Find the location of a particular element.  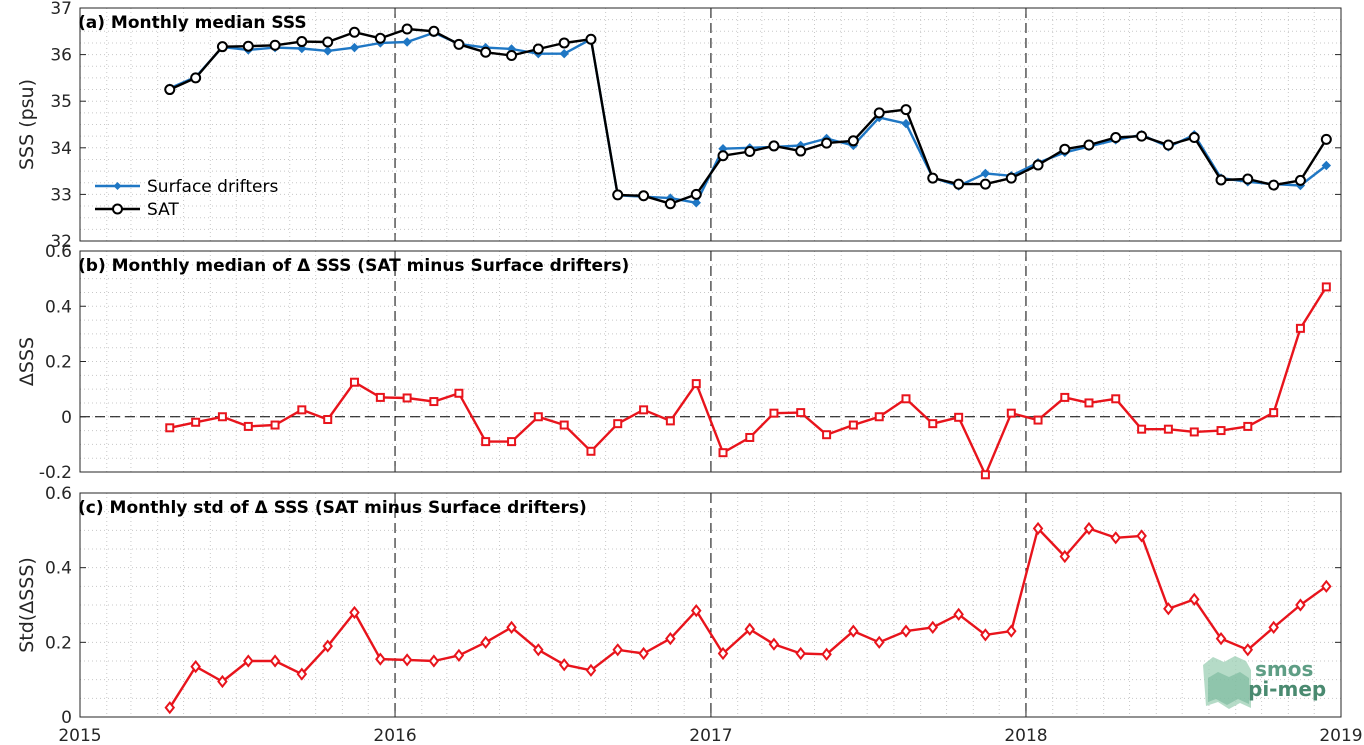

panel-title: (a) Monthly median SSS is located at coordinates (192, 23).